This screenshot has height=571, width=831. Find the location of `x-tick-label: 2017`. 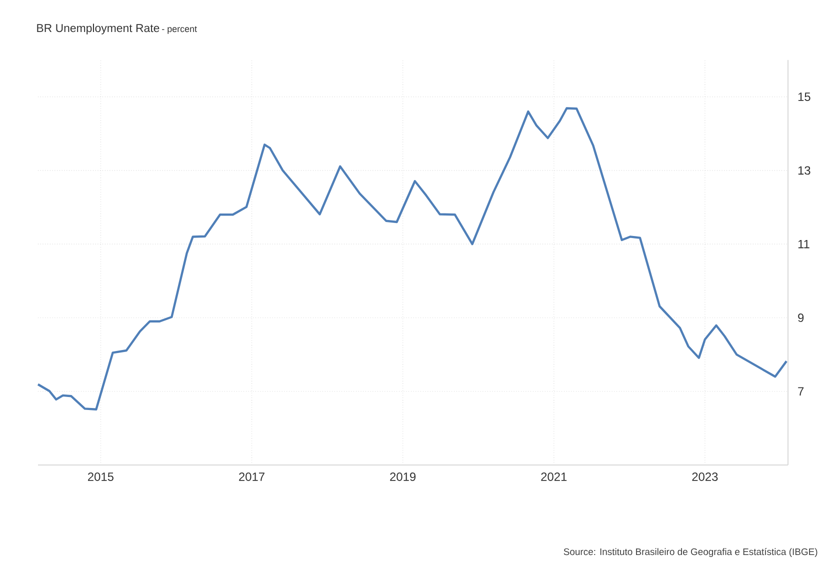

x-tick-label: 2017 is located at coordinates (251, 476).